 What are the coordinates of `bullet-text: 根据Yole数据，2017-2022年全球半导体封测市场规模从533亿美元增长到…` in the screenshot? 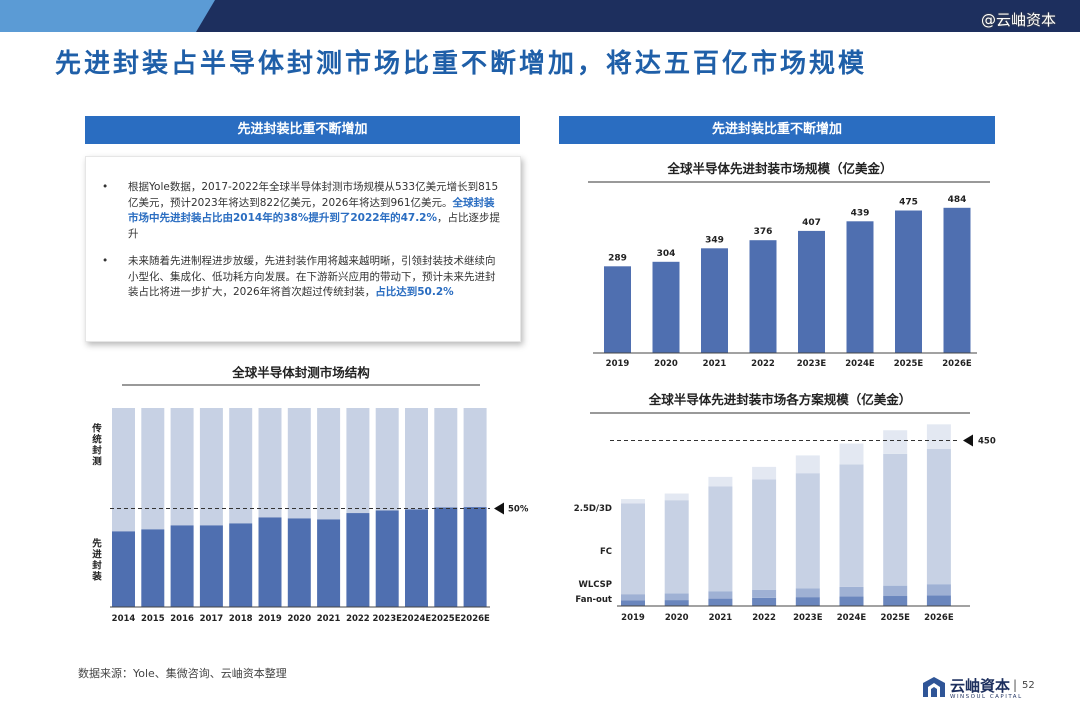 It's located at (315, 211).